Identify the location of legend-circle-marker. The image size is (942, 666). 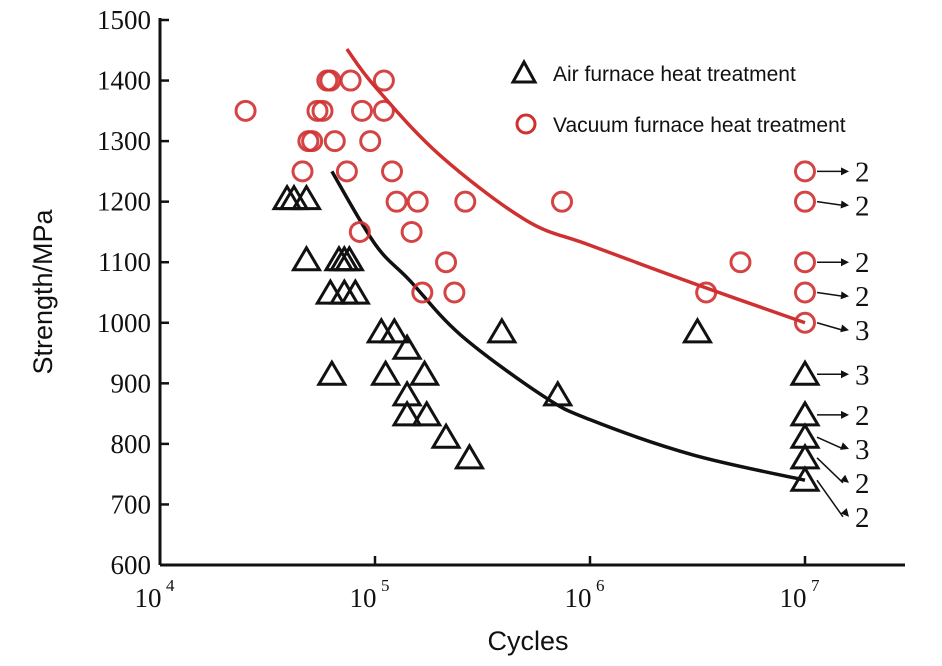
(526, 124).